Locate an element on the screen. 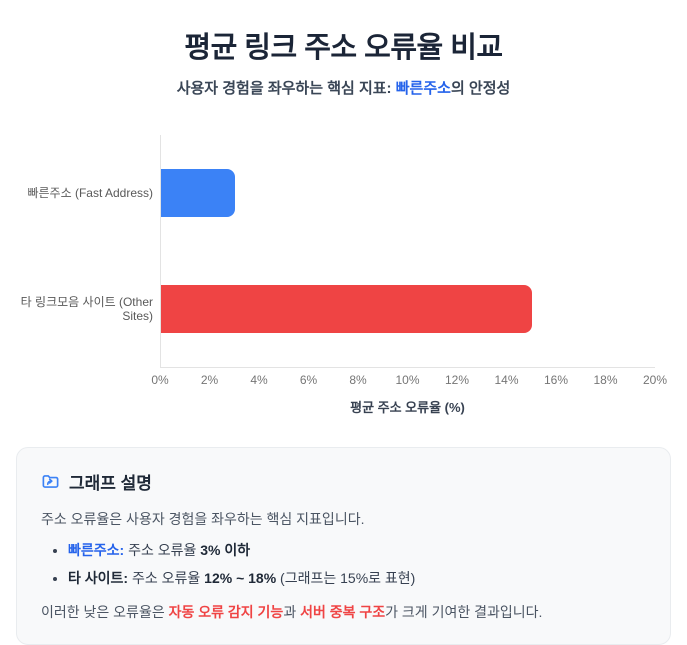 The height and width of the screenshot is (645, 687). text-segment: 자동 오류 감지 기능 is located at coordinates (226, 611).